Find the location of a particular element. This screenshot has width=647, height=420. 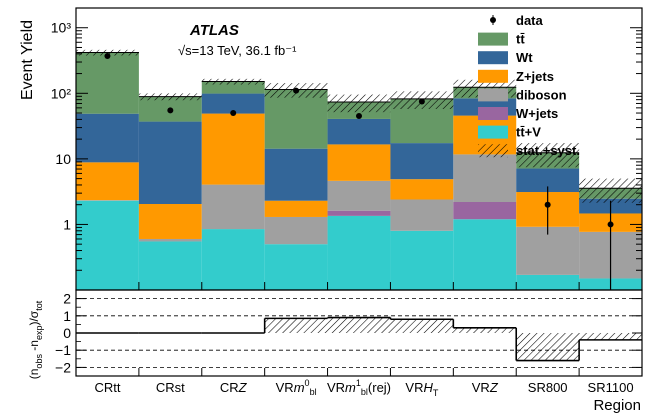

ratio-ylabel-sub-c: tot is located at coordinates (39, 305).